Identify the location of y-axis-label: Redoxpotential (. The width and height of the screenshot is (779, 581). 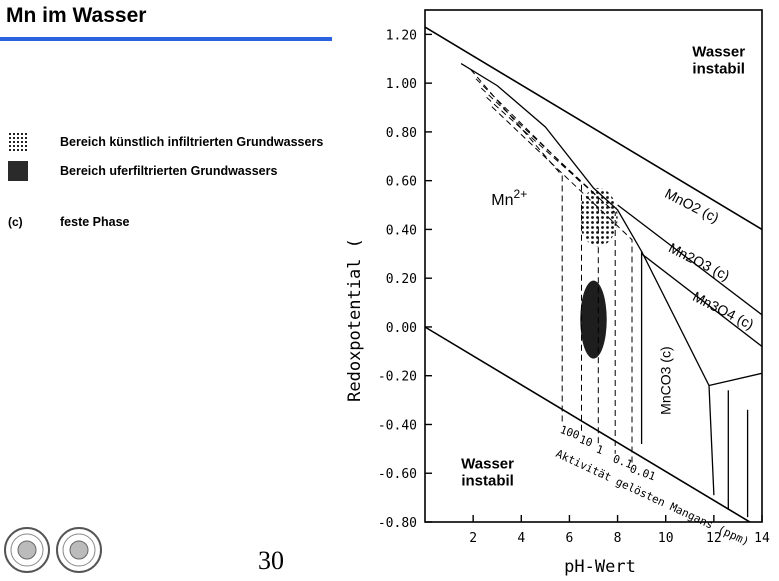
(355, 320).